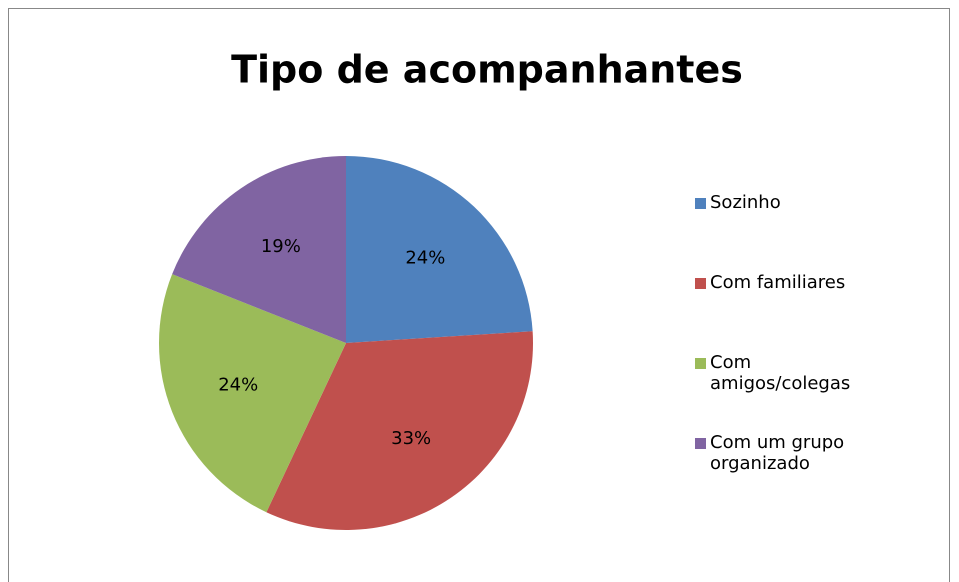  I want to click on chart-title: Tipo de acompanhantes, so click(487, 70).